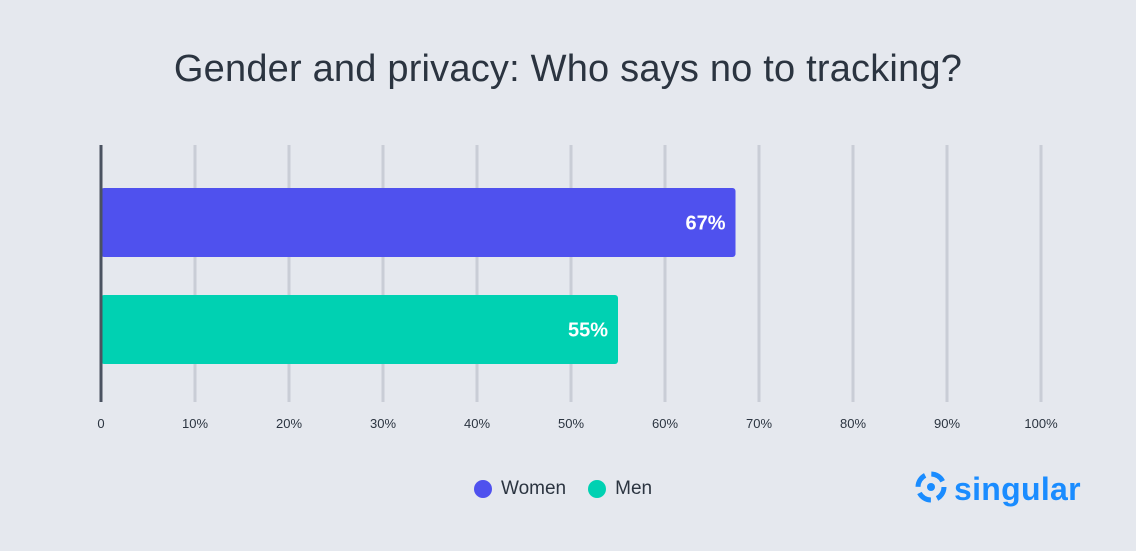 The image size is (1136, 551). What do you see at coordinates (1017, 489) in the screenshot?
I see `brand-name: singular` at bounding box center [1017, 489].